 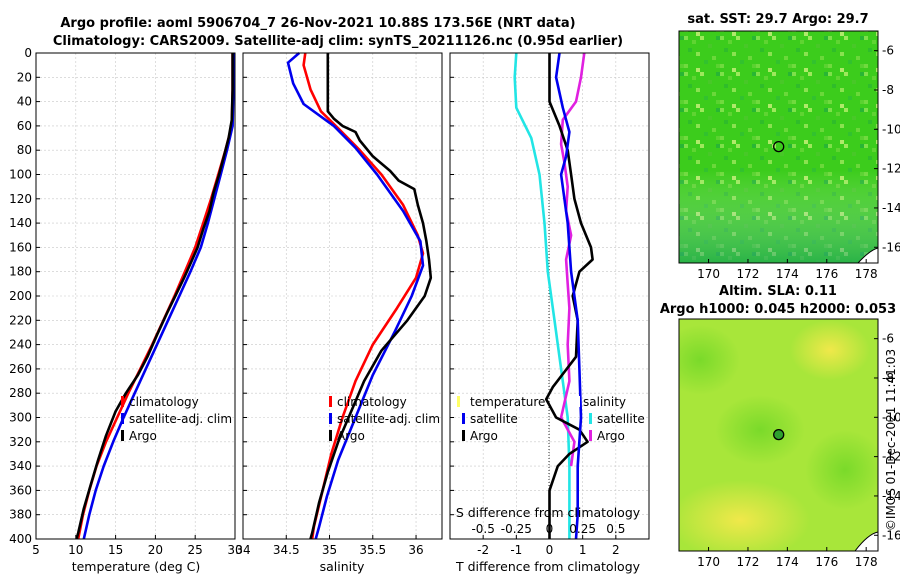 What do you see at coordinates (20, 175) in the screenshot?
I see `y-tick-label: 100` at bounding box center [20, 175].